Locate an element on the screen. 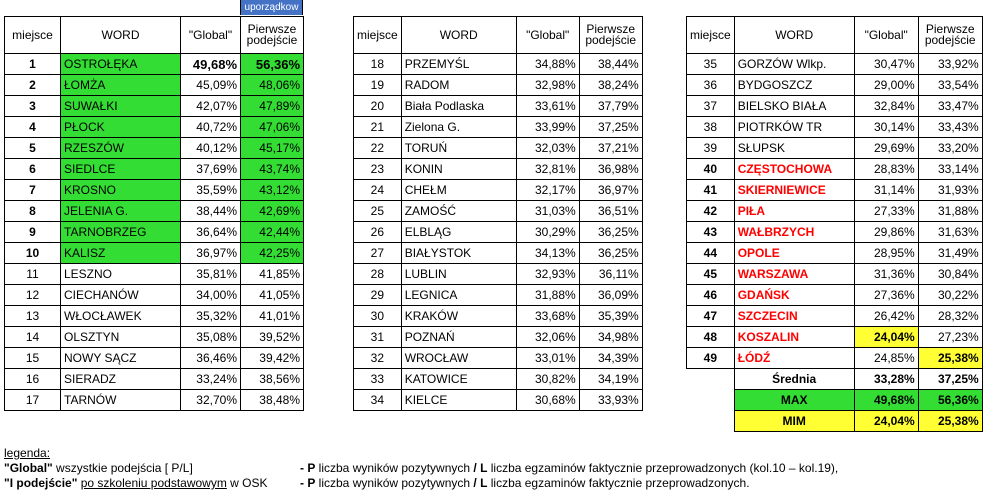 The image size is (995, 499). word-name-cell: GORZÓW Wlkp. is located at coordinates (794, 64).